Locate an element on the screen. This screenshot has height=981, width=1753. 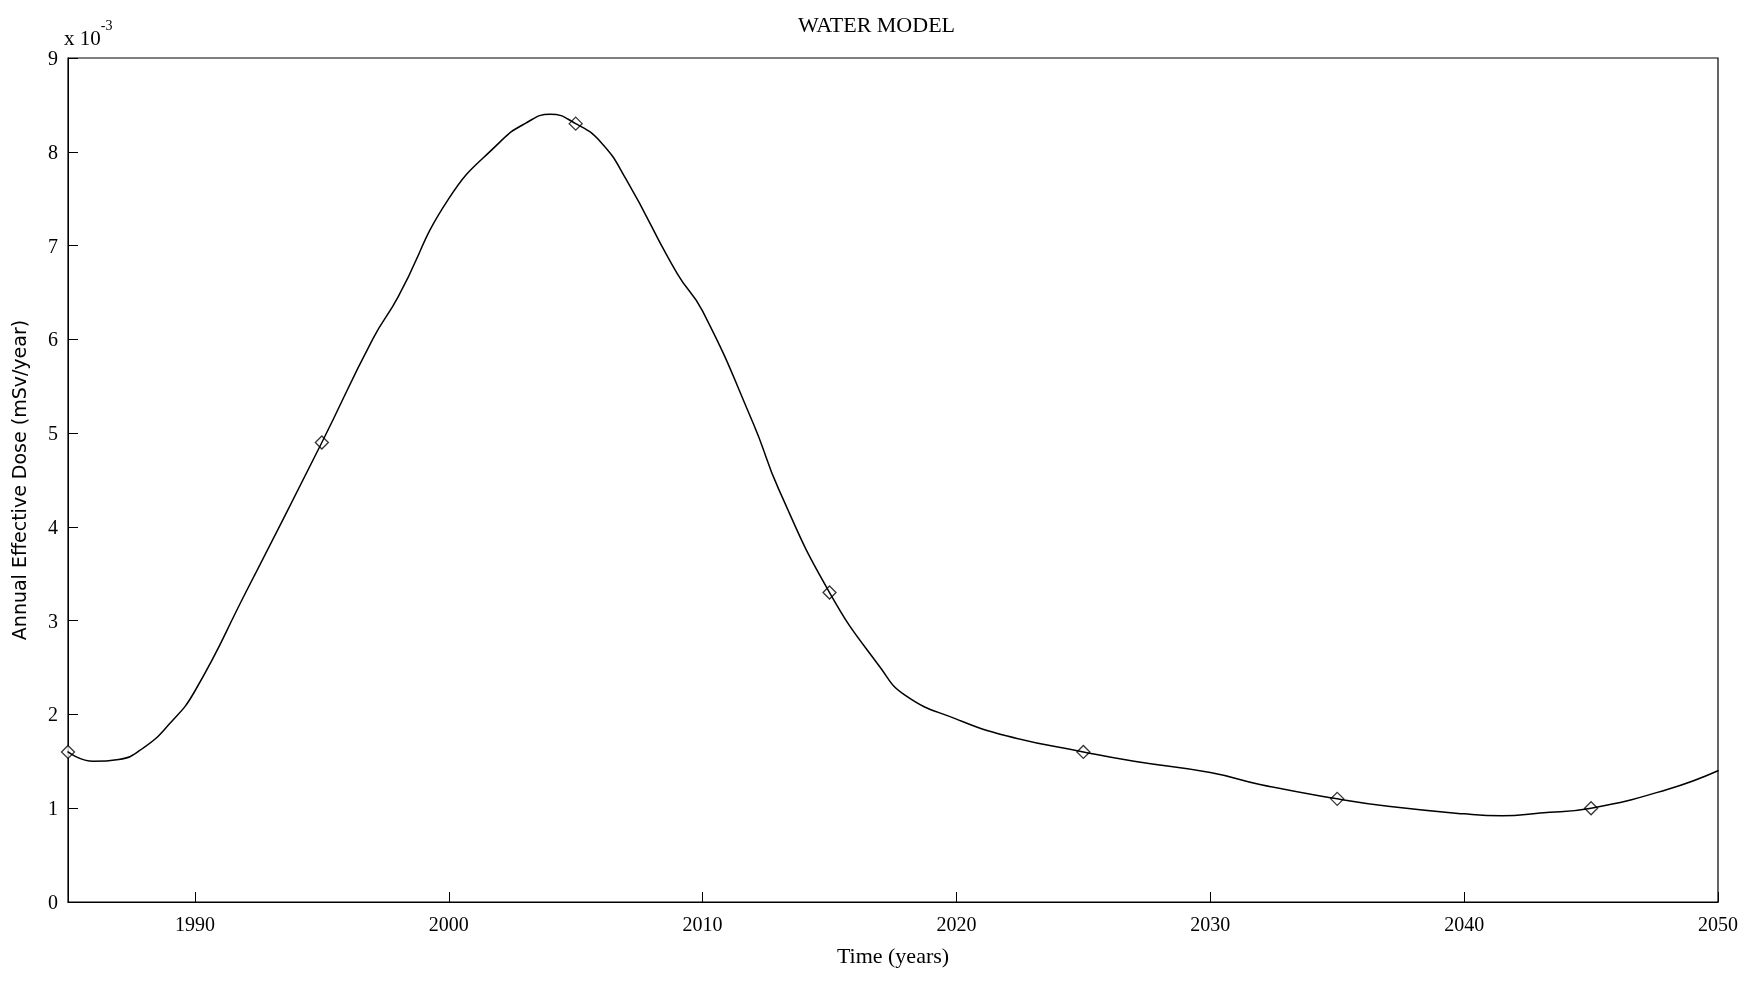
x-tick-label: 1990 is located at coordinates (194, 924).